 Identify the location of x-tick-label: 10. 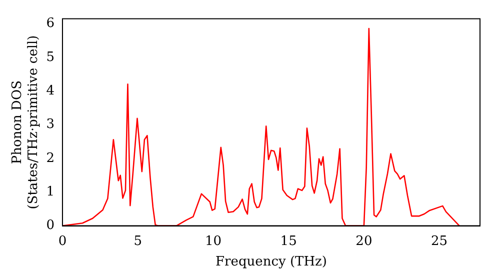
(213, 241).